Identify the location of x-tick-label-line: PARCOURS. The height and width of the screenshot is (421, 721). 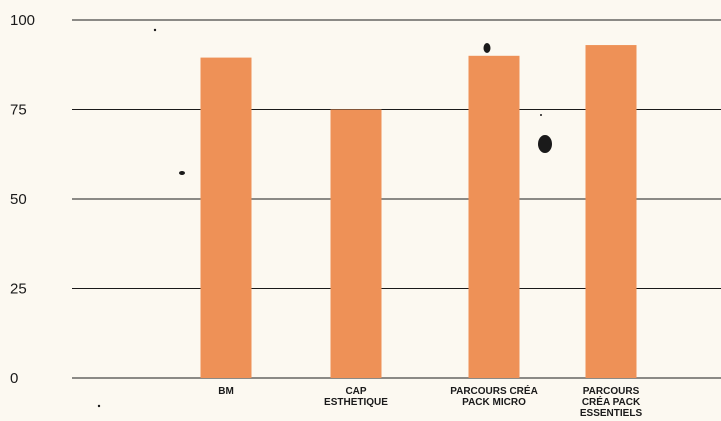
(611, 391).